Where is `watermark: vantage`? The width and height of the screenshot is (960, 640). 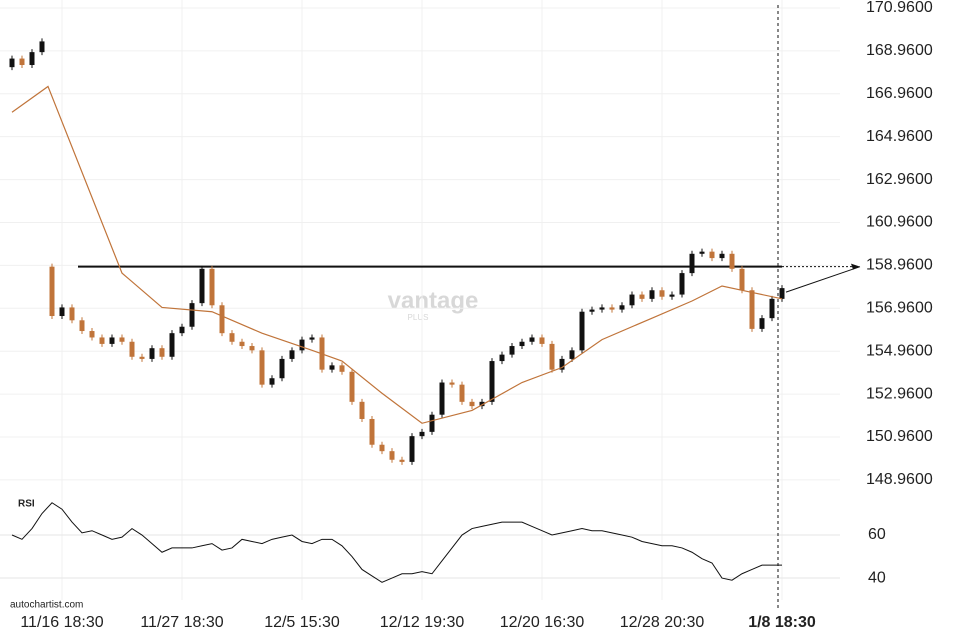 watermark: vantage is located at coordinates (433, 300).